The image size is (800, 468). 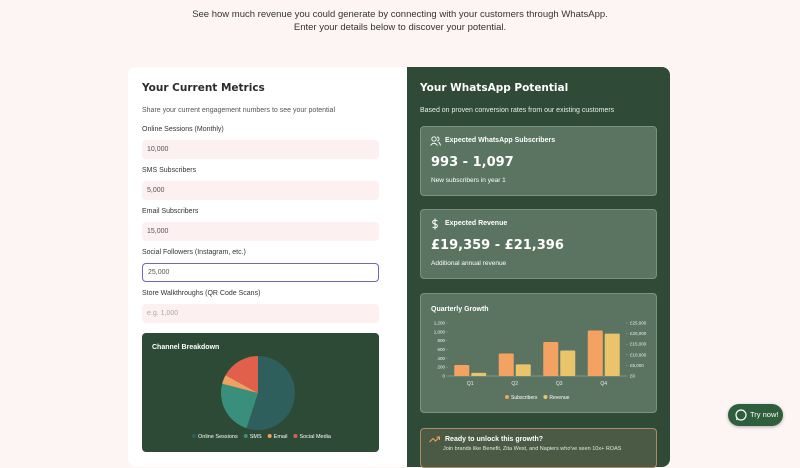 I want to click on input-field: e.g. 1,000, so click(x=260, y=313).